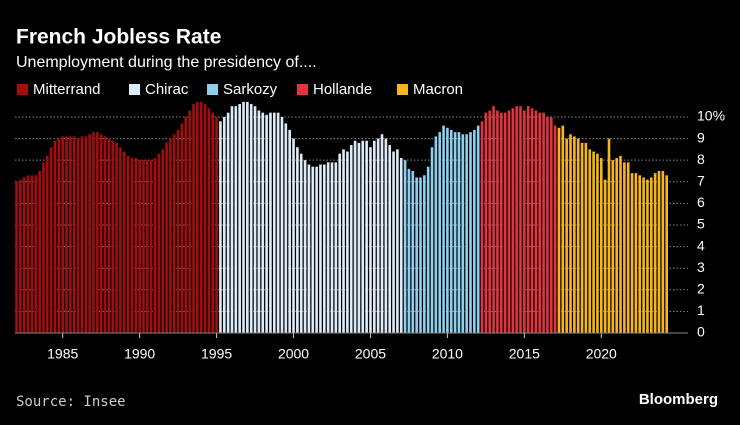 Image resolution: width=740 pixels, height=425 pixels. Describe the element at coordinates (701, 180) in the screenshot. I see `y-tick-label: 7` at that location.